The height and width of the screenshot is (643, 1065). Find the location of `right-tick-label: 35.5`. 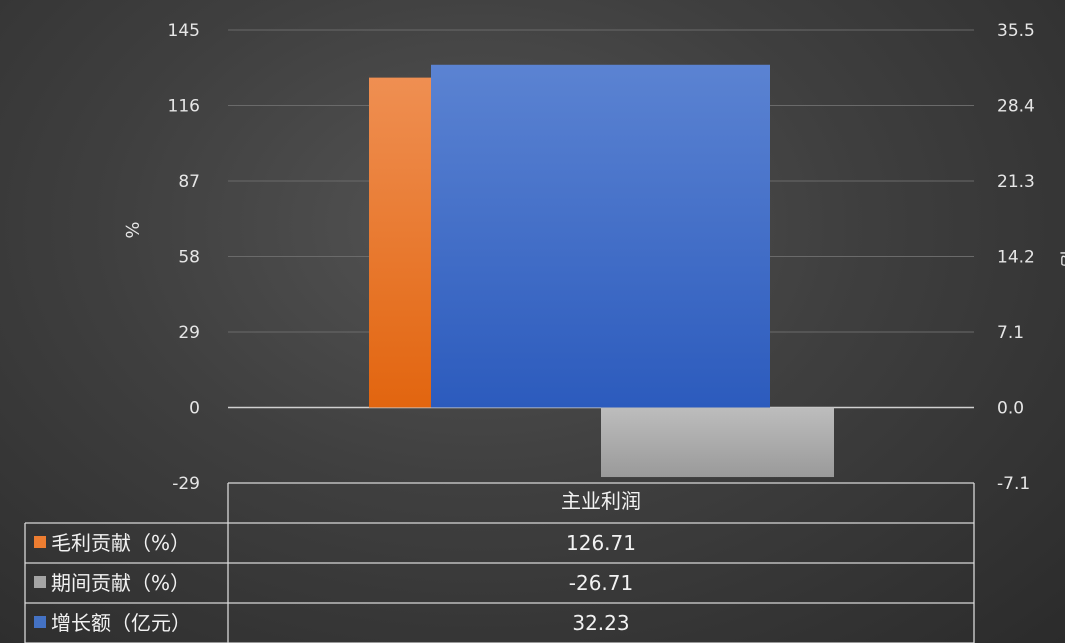

right-tick-label: 35.5 is located at coordinates (1016, 31).